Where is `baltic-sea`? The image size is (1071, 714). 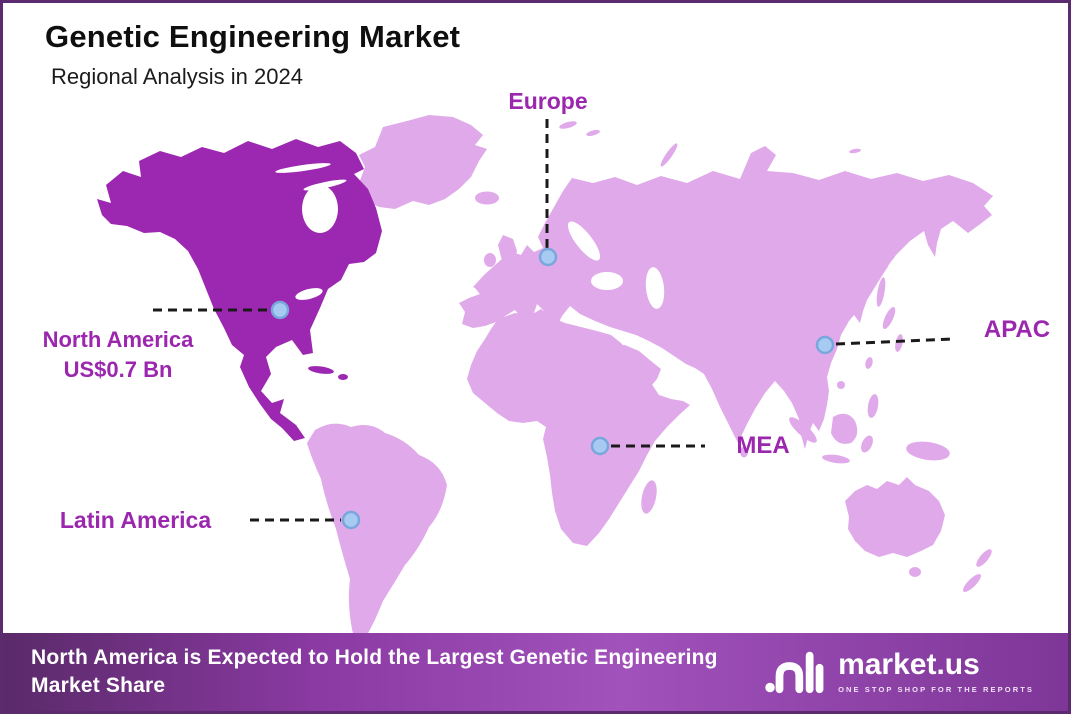 baltic-sea is located at coordinates (584, 241).